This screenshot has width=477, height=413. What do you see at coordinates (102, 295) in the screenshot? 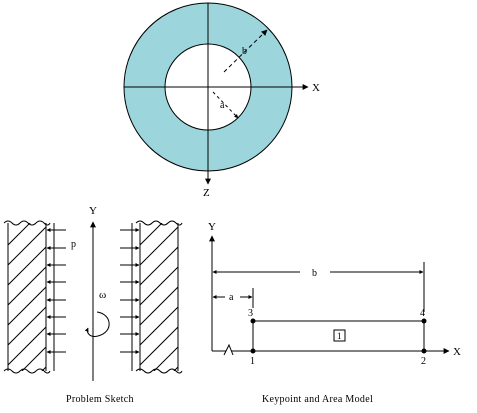
I see `omega-label: ω` at bounding box center [102, 295].